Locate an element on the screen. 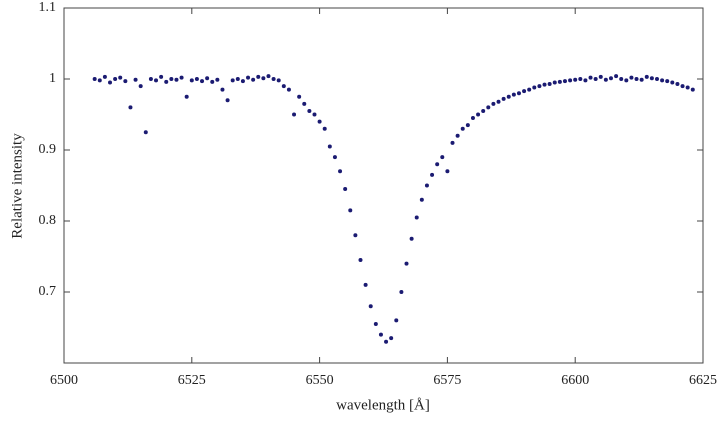 The image size is (720, 428). y-axis-label: Relative intensity is located at coordinates (17, 186).